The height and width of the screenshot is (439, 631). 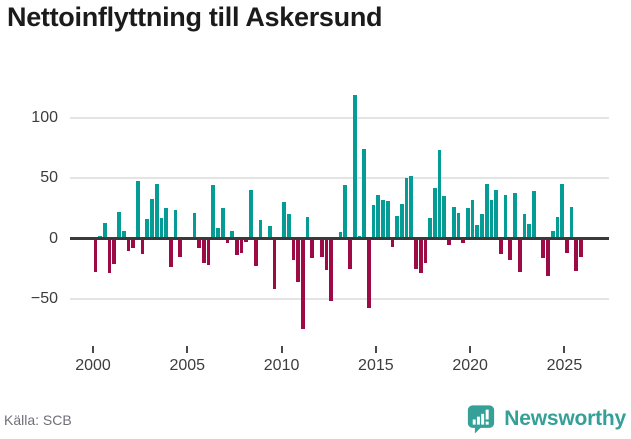 I want to click on y-tick-label: 100, so click(x=44, y=117).